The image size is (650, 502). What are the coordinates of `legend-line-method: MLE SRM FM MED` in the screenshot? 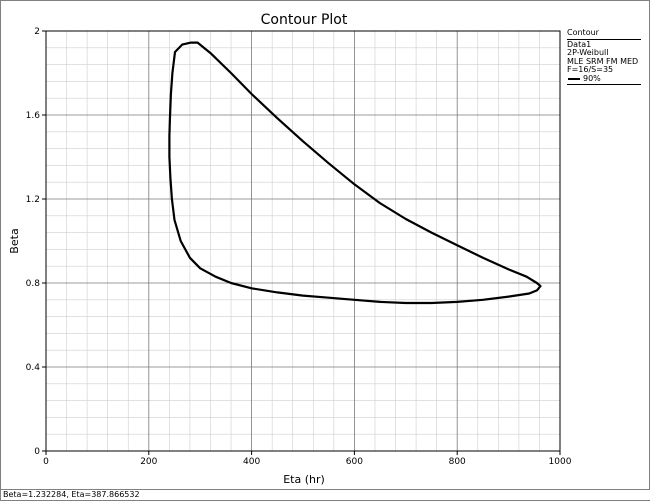 It's located at (603, 61).